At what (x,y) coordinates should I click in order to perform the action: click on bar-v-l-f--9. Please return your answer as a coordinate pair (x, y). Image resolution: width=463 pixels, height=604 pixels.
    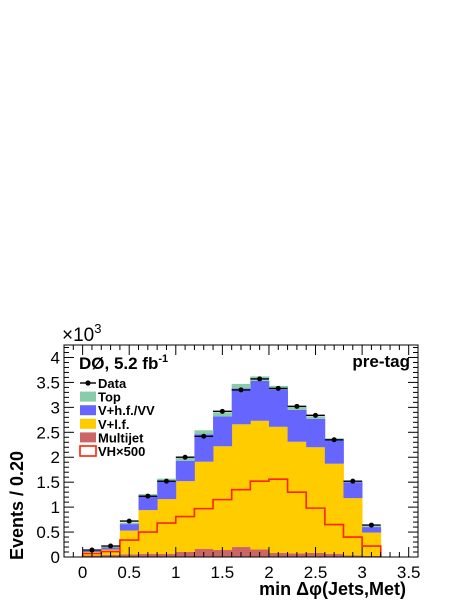
    Looking at the image, I should click on (259, 485).